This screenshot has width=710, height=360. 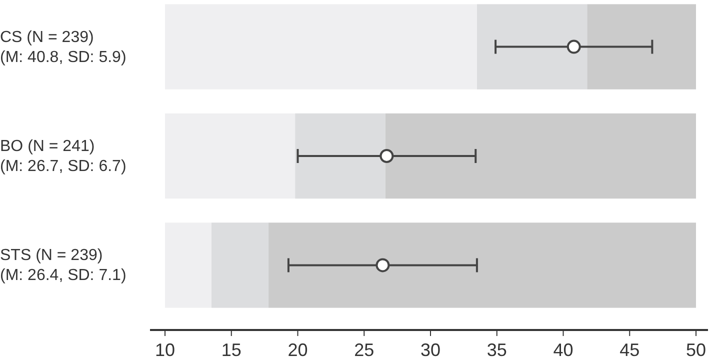 What do you see at coordinates (231, 350) in the screenshot?
I see `x-tick-label: 15` at bounding box center [231, 350].